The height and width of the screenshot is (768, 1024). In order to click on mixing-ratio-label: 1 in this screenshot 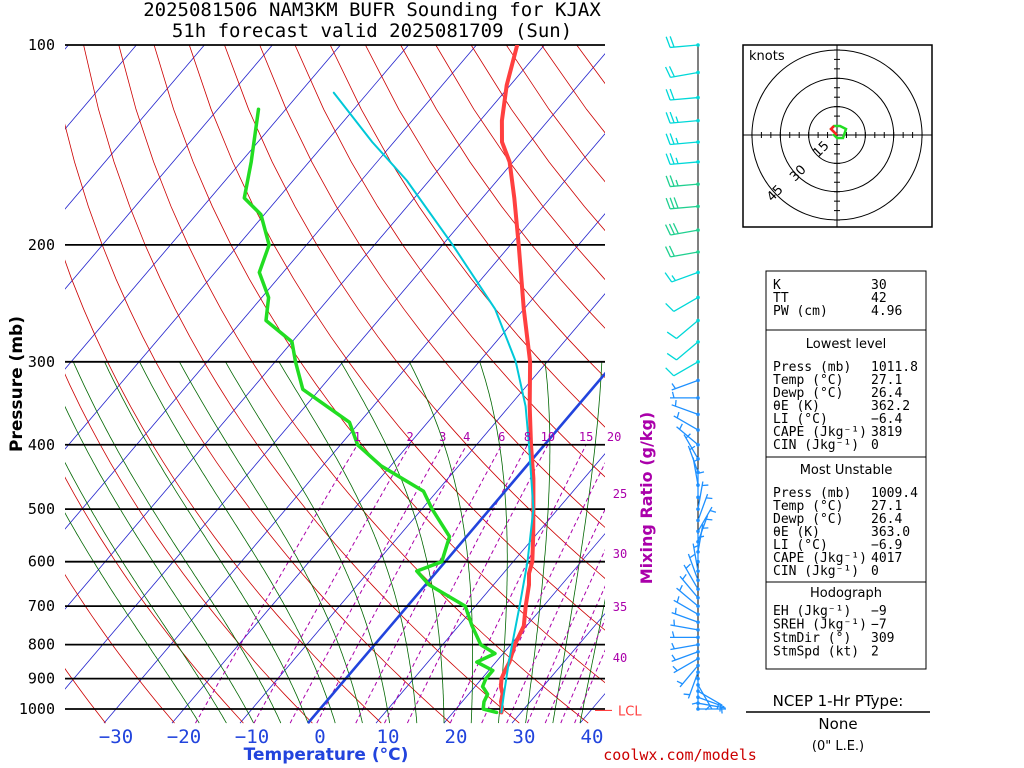, I will do `click(357, 437)`.